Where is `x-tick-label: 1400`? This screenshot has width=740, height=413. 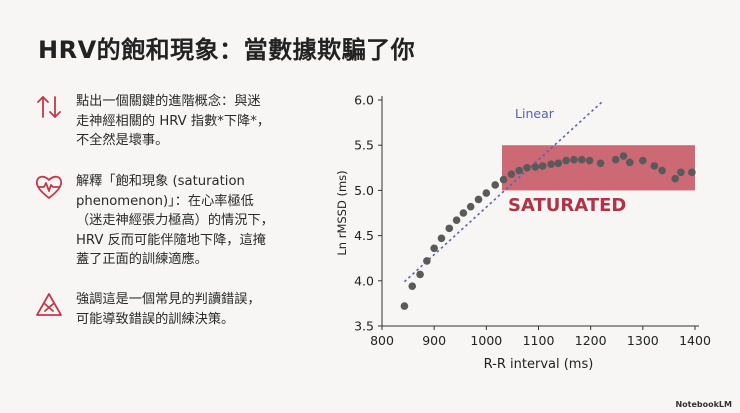 x-tick-label: 1400 is located at coordinates (695, 340).